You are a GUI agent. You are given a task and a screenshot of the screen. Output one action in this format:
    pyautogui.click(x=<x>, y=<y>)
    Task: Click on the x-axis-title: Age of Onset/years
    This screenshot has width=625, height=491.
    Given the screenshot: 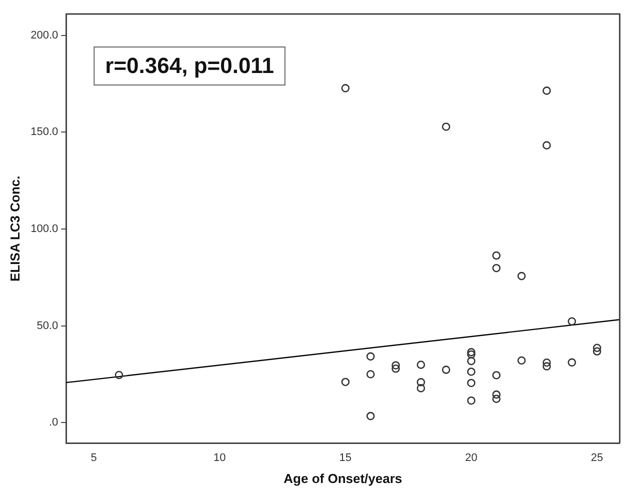 What is the action you would take?
    pyautogui.click(x=343, y=478)
    